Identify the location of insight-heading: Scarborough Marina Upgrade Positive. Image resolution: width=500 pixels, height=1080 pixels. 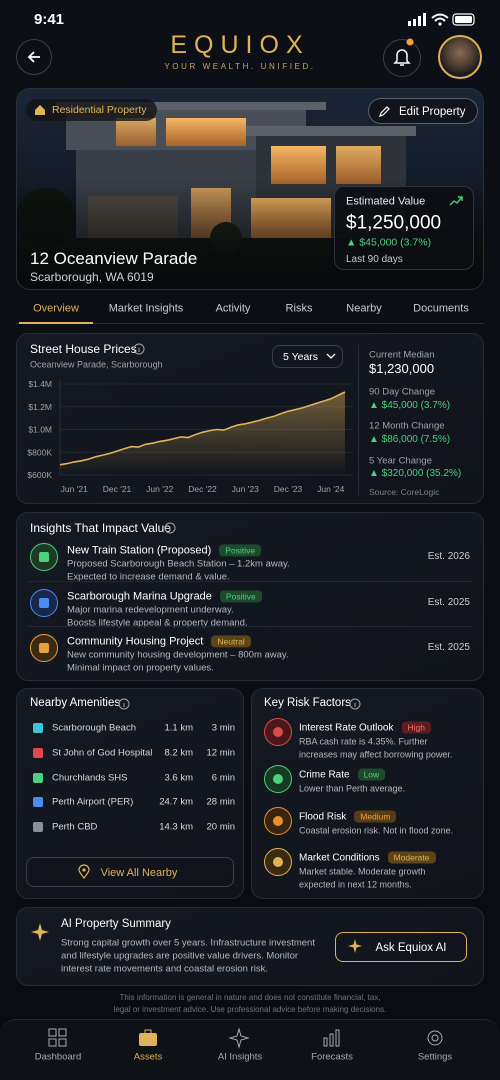
(164, 596).